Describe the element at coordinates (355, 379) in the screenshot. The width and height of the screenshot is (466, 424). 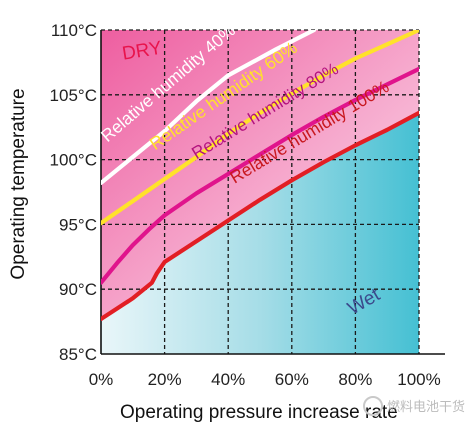
I see `x-tick-label: 80%` at that location.